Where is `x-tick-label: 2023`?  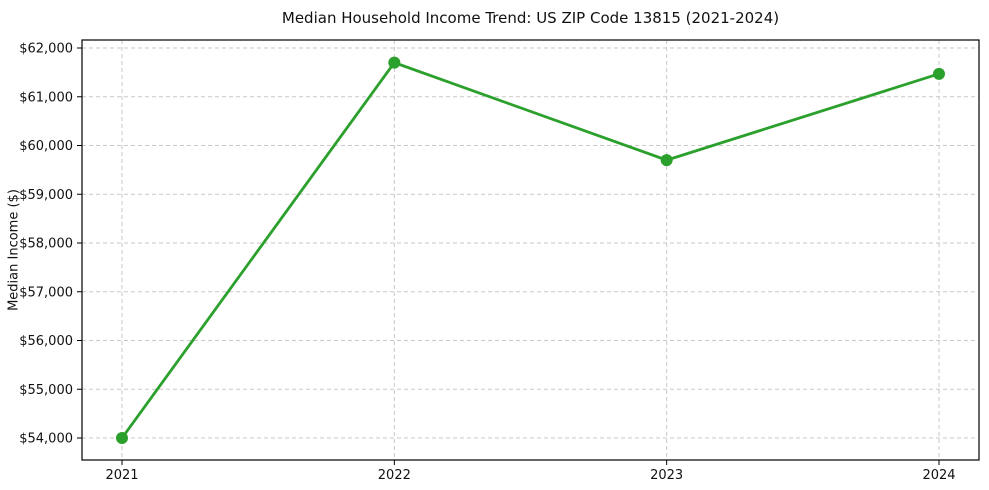
x-tick-label: 2023 is located at coordinates (666, 475).